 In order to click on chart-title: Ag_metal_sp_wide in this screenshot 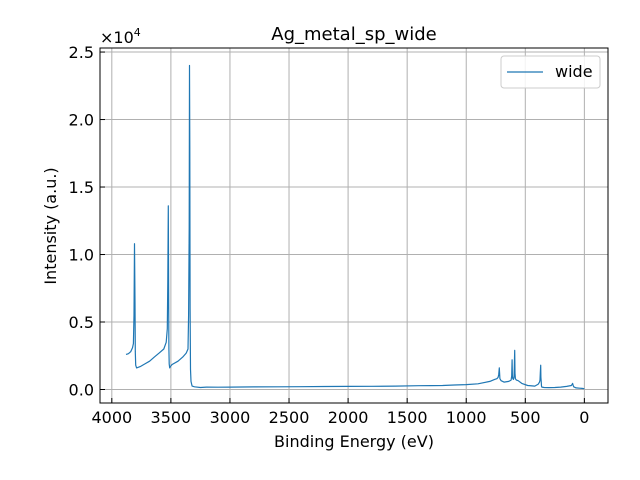, I will do `click(353, 34)`.